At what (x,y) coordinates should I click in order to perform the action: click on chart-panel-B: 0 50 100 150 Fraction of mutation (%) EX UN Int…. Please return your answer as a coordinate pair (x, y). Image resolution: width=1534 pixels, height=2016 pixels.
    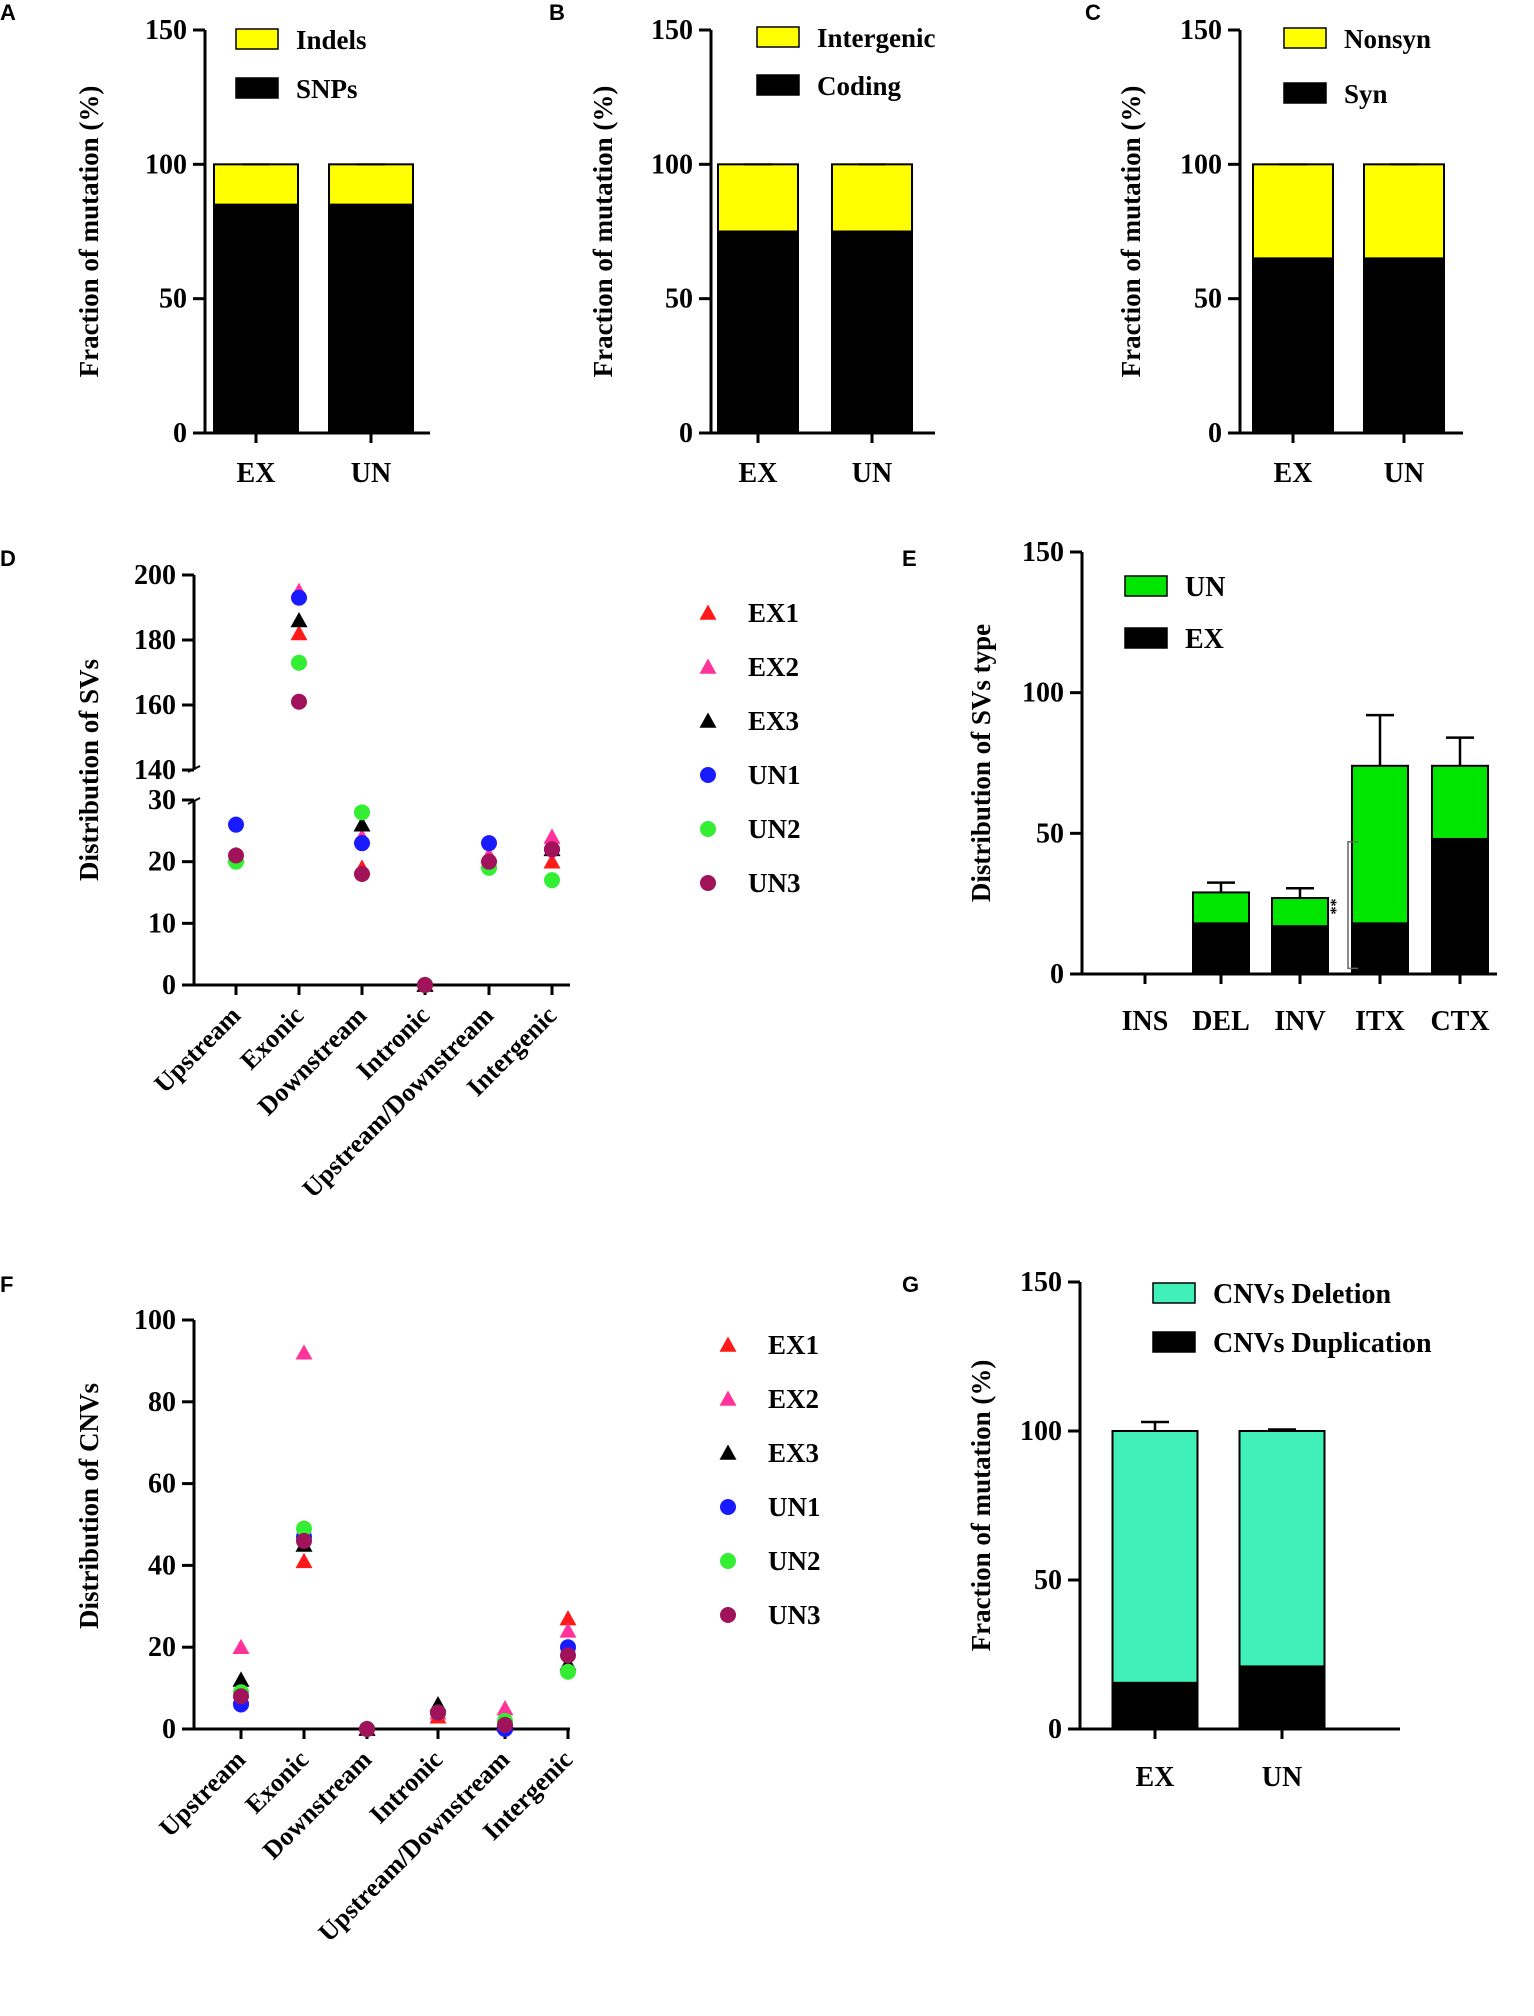
    Looking at the image, I should click on (761, 252).